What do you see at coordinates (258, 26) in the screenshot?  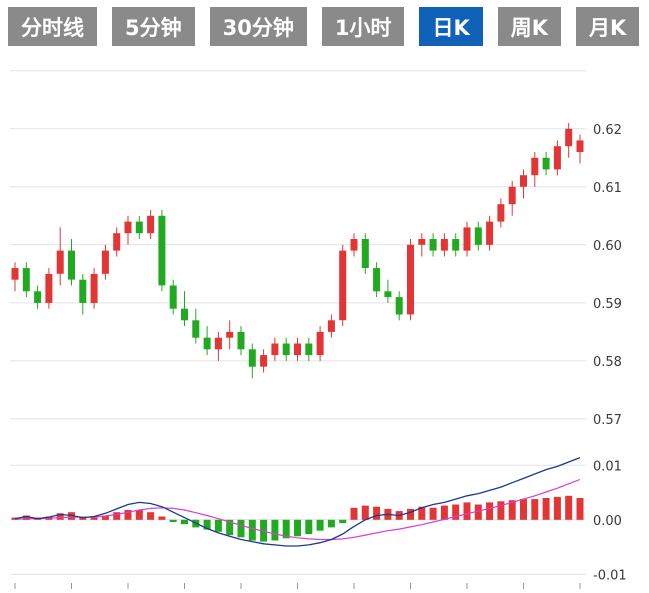 I see `tab-30min: 30分钟` at bounding box center [258, 26].